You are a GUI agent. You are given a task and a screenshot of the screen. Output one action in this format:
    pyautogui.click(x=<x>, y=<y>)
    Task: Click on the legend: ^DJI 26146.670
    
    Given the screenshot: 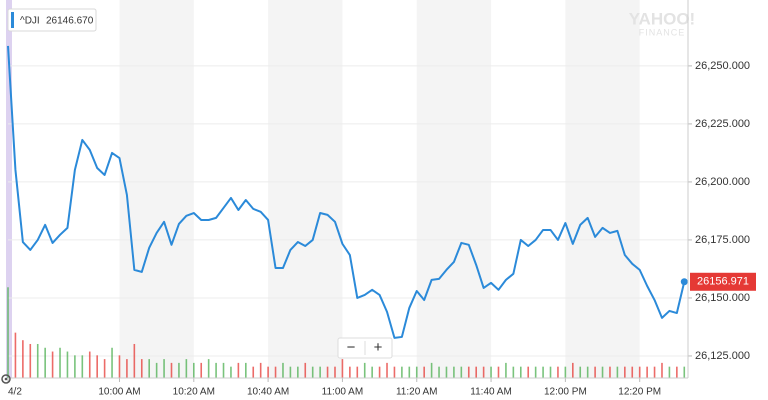 What is the action you would take?
    pyautogui.click(x=52, y=20)
    